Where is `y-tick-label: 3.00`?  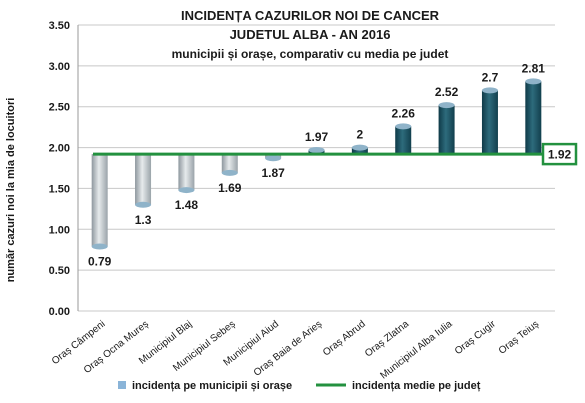 y-tick-label: 3.00 is located at coordinates (59, 67).